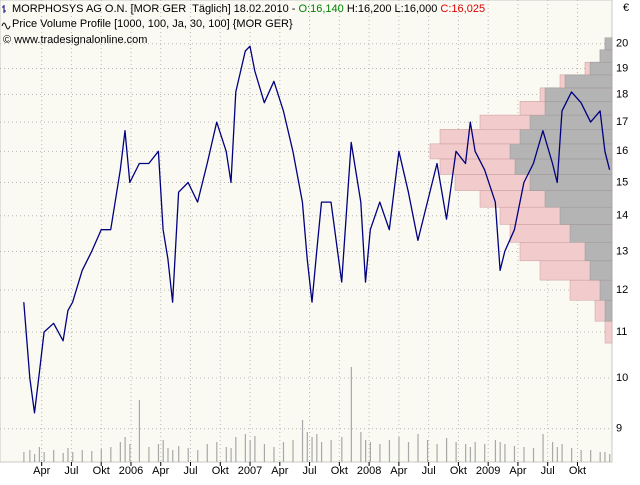  Describe the element at coordinates (622, 68) in the screenshot. I see `y-tick-label: 19` at that location.